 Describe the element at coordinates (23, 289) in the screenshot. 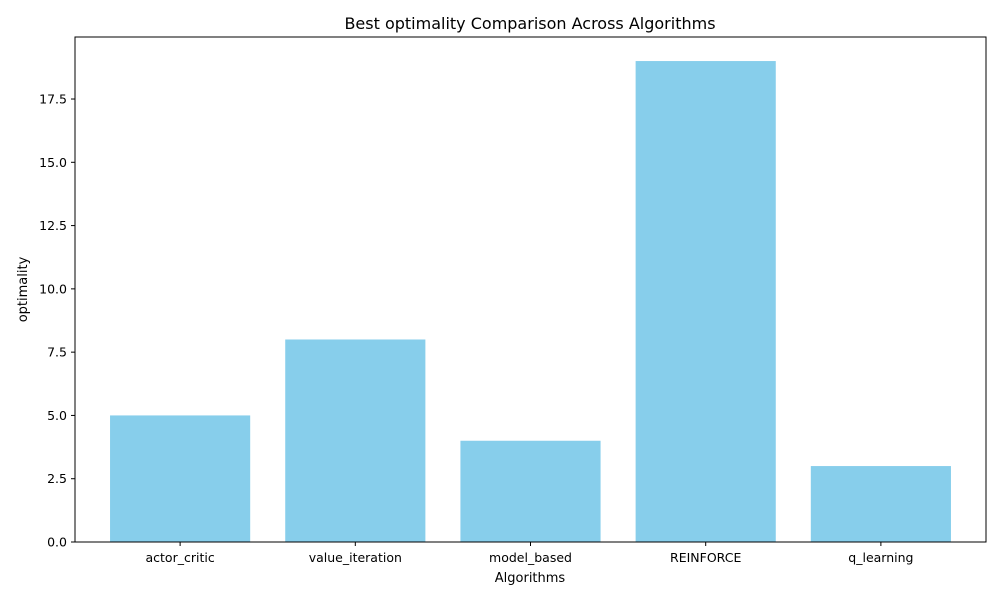

I see `y-axis-label: optimality` at that location.